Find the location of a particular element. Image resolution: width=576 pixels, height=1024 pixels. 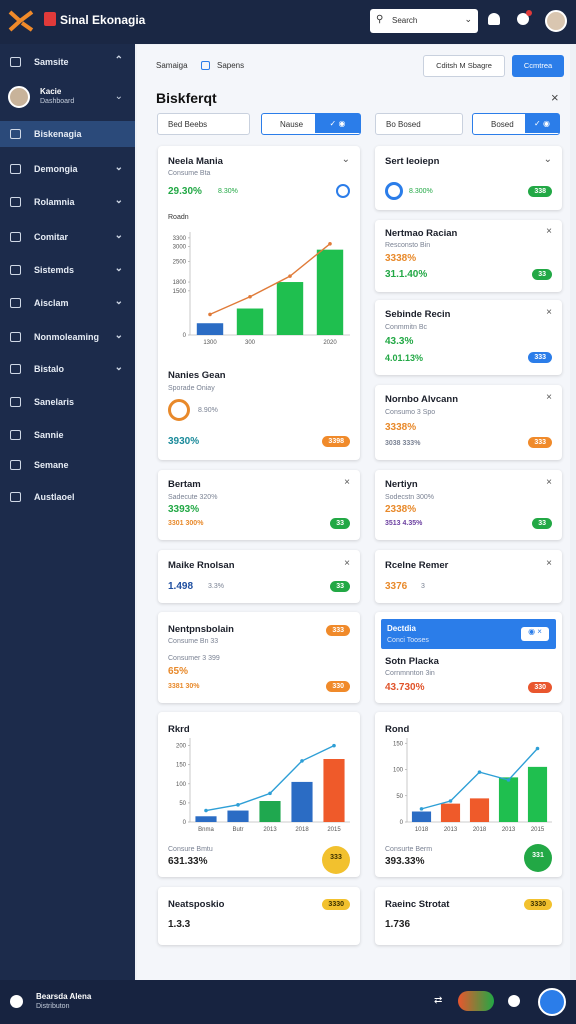

trend-line is located at coordinates (270, 279).